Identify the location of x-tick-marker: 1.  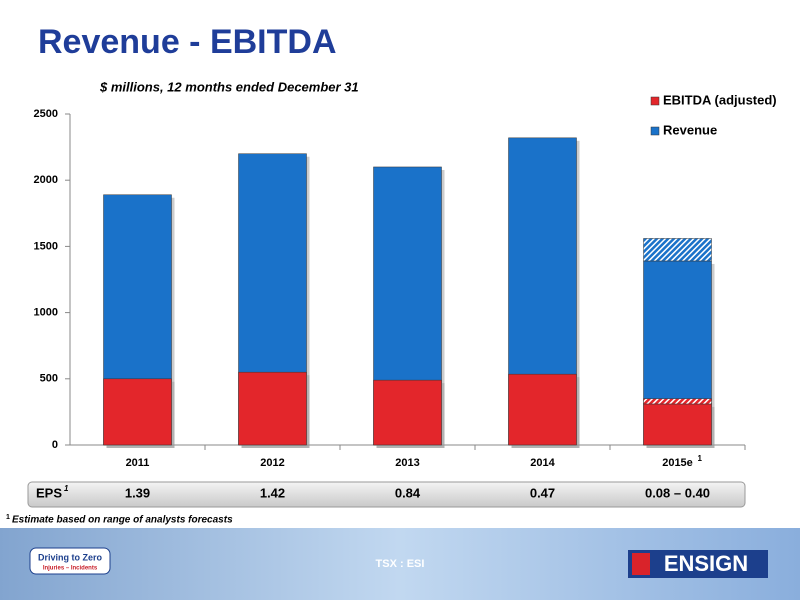
(700, 458).